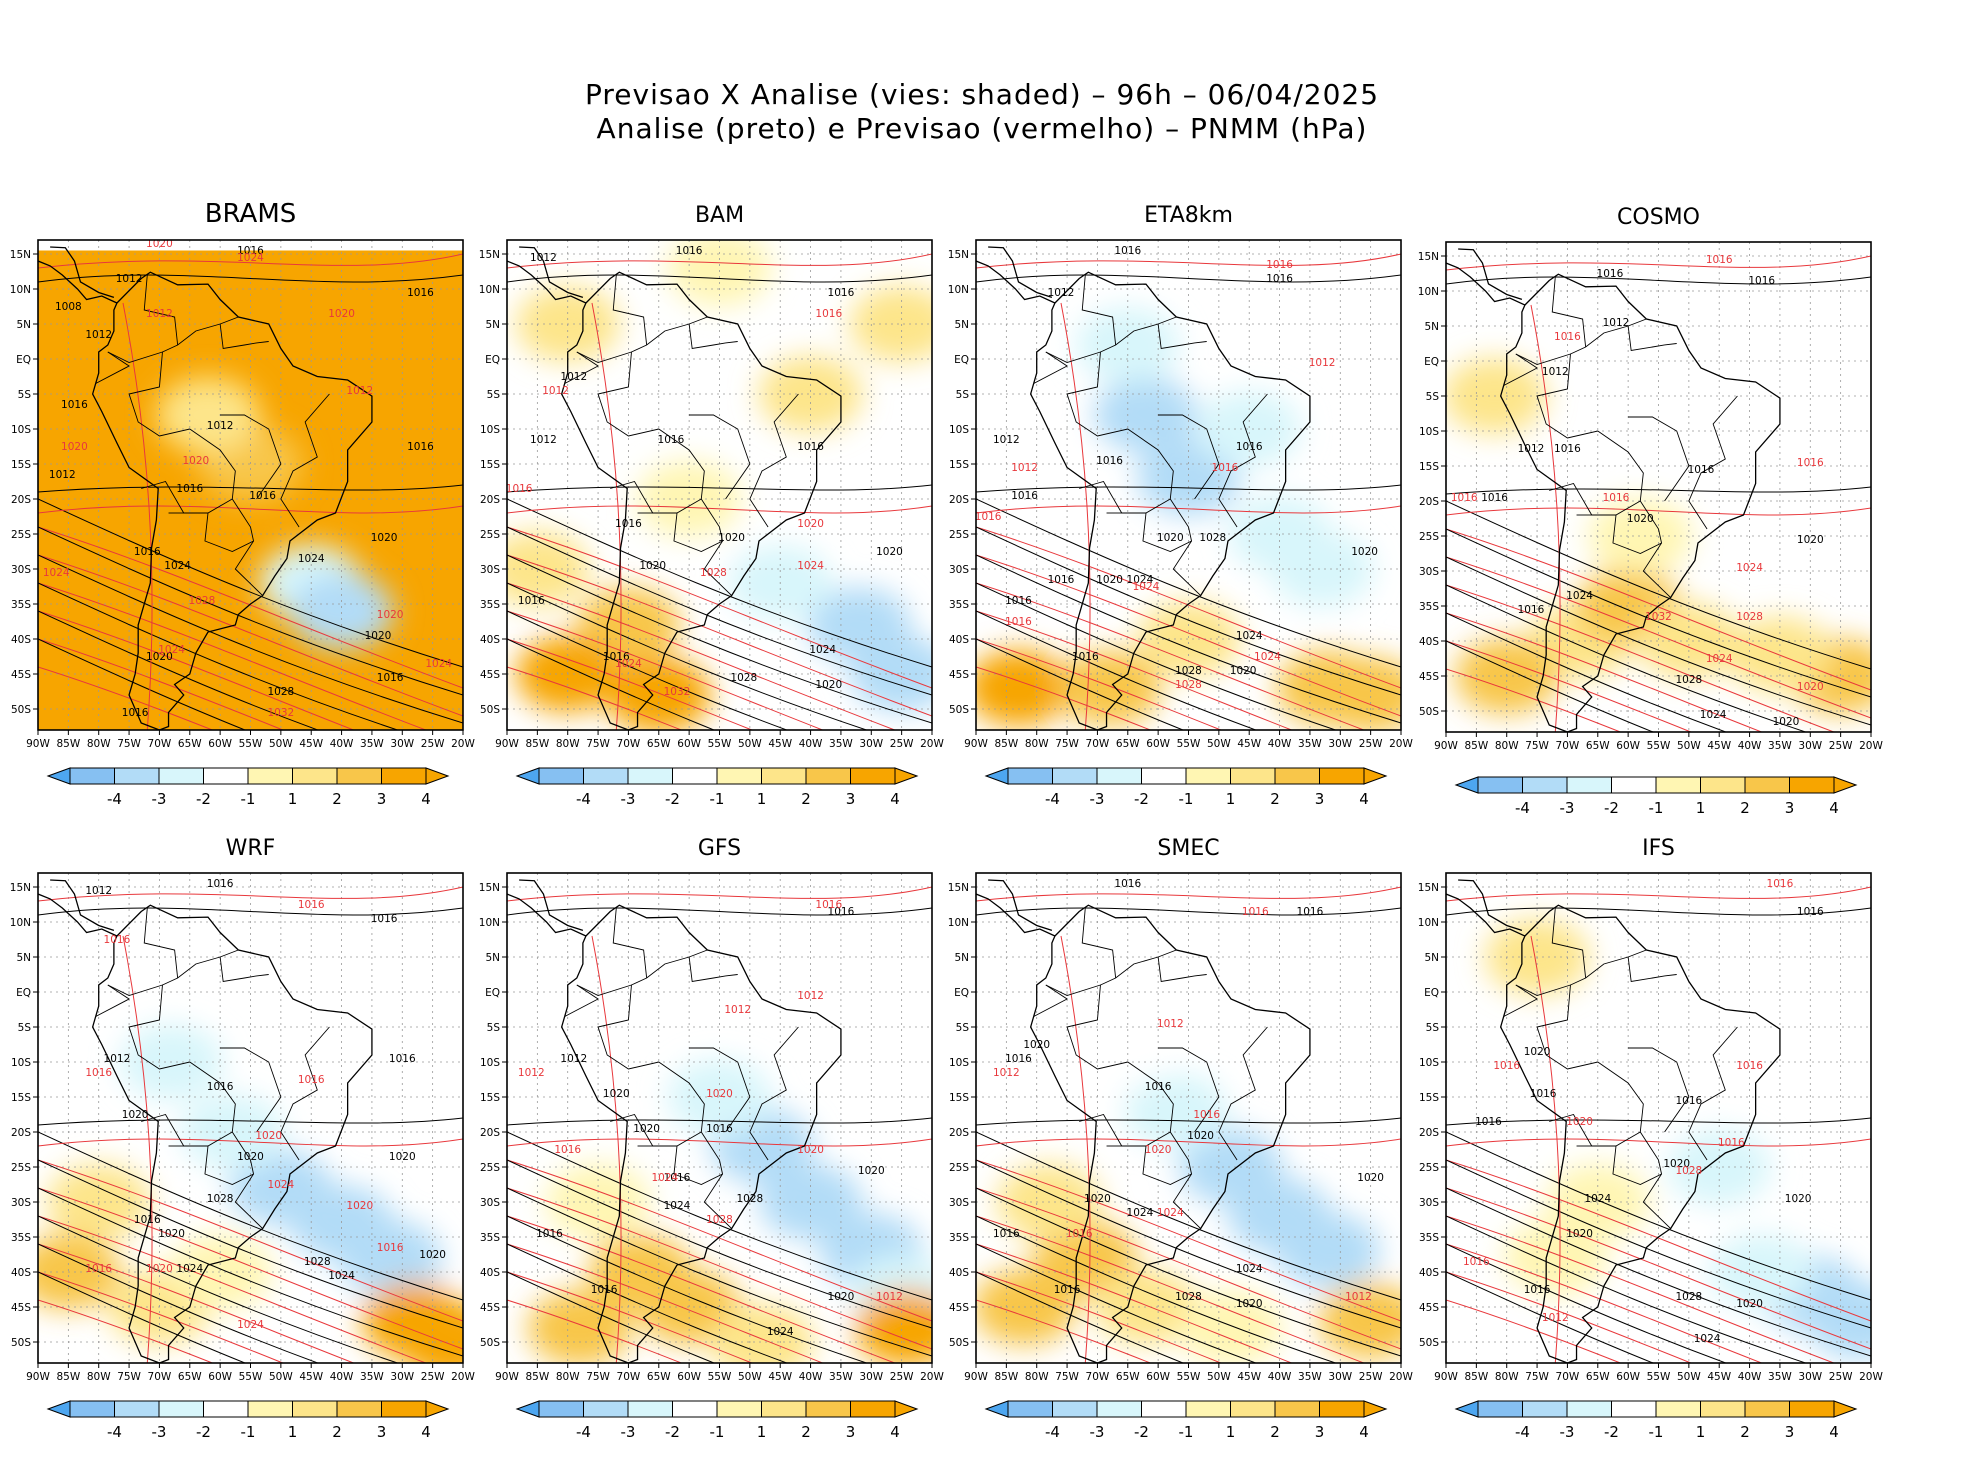 The height and width of the screenshot is (1473, 1964). Describe the element at coordinates (1749, 617) in the screenshot. I see `forecast-isobar-label: 1028` at that location.